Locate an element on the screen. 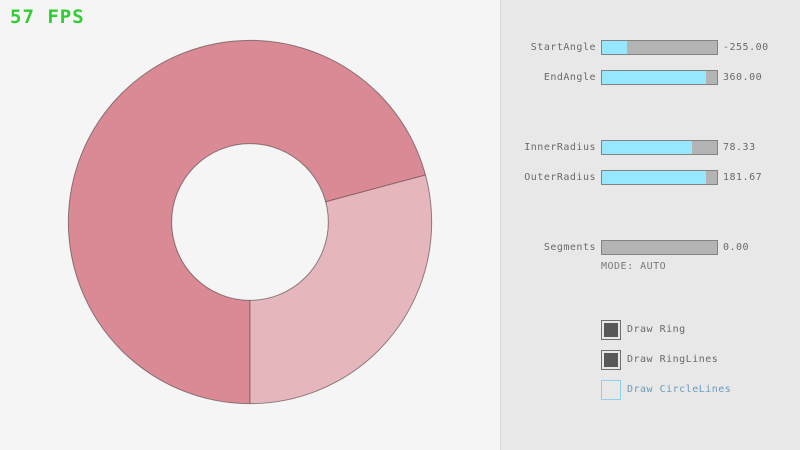  slider-label: StartAngle is located at coordinates (563, 47).